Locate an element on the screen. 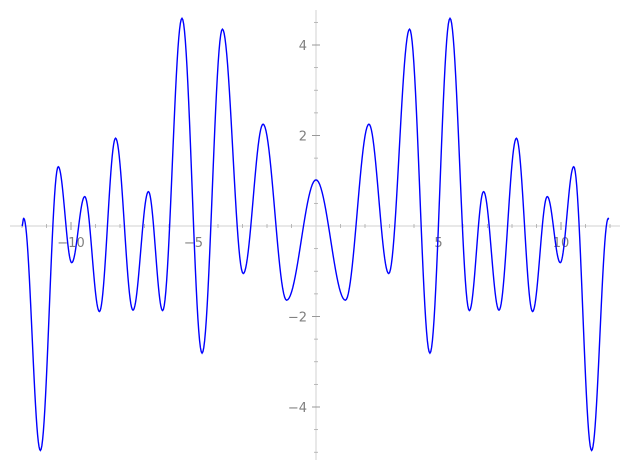 This screenshot has width=630, height=474. x-tick-label: −10 is located at coordinates (70, 243).